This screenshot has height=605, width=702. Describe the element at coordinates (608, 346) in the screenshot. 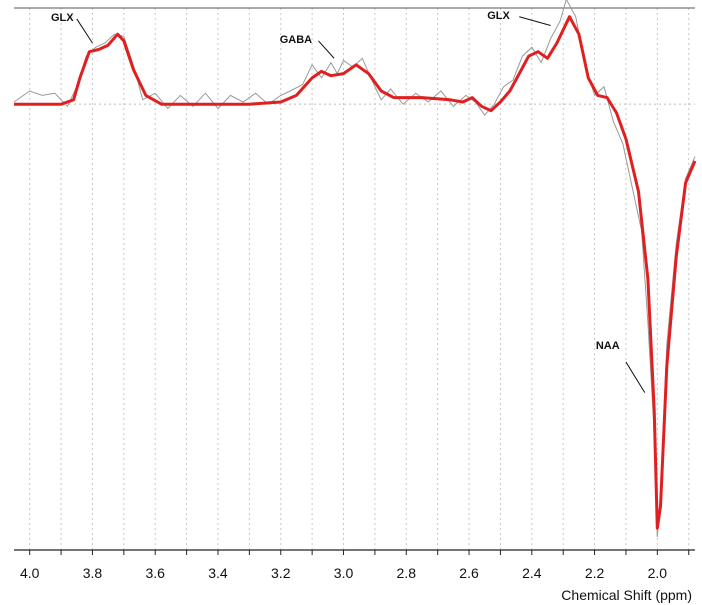

I see `peak-label: NAA` at that location.